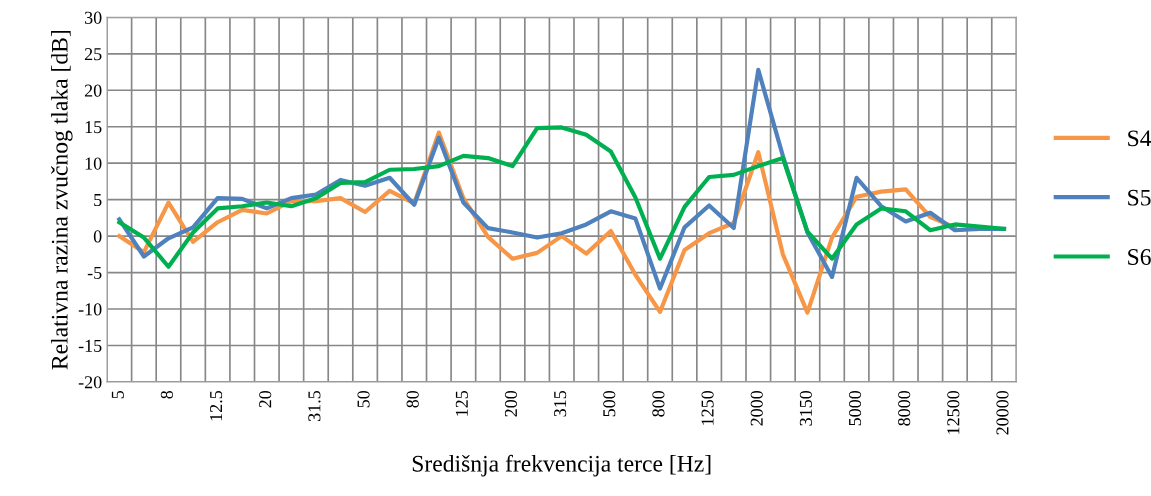 Image resolution: width=1151 pixels, height=496 pixels. What do you see at coordinates (560, 403) in the screenshot?
I see `x-tick-label: 315` at bounding box center [560, 403].